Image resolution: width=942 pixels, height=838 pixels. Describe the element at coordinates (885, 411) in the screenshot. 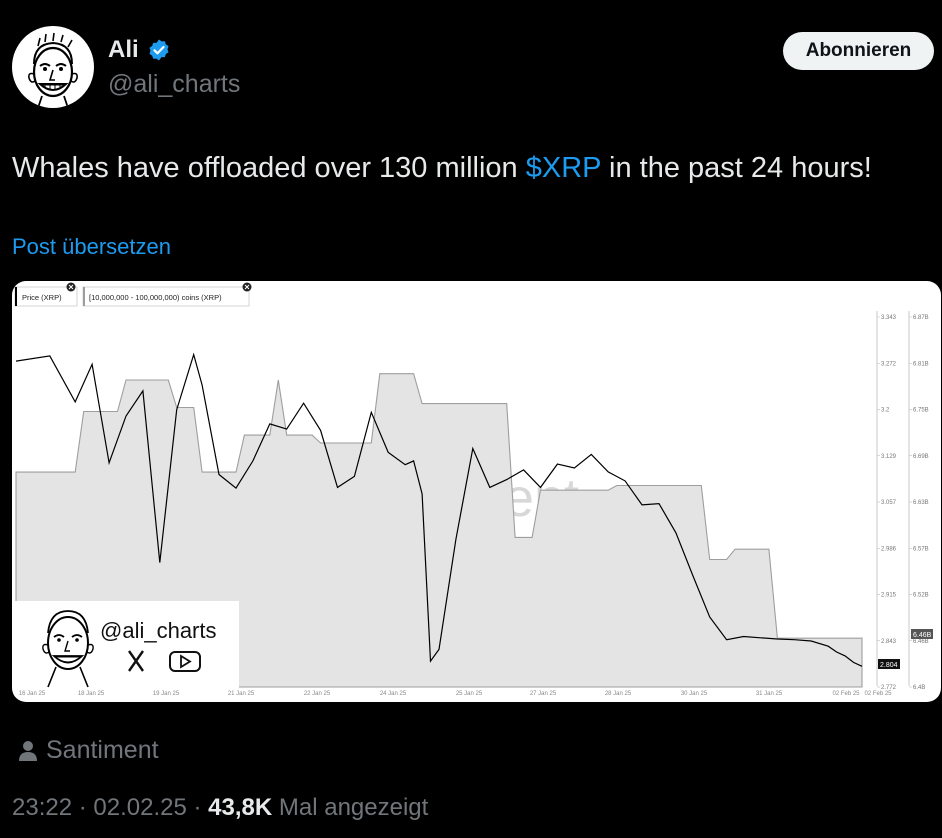

I see `y-left-tick-label: 3.2` at that location.